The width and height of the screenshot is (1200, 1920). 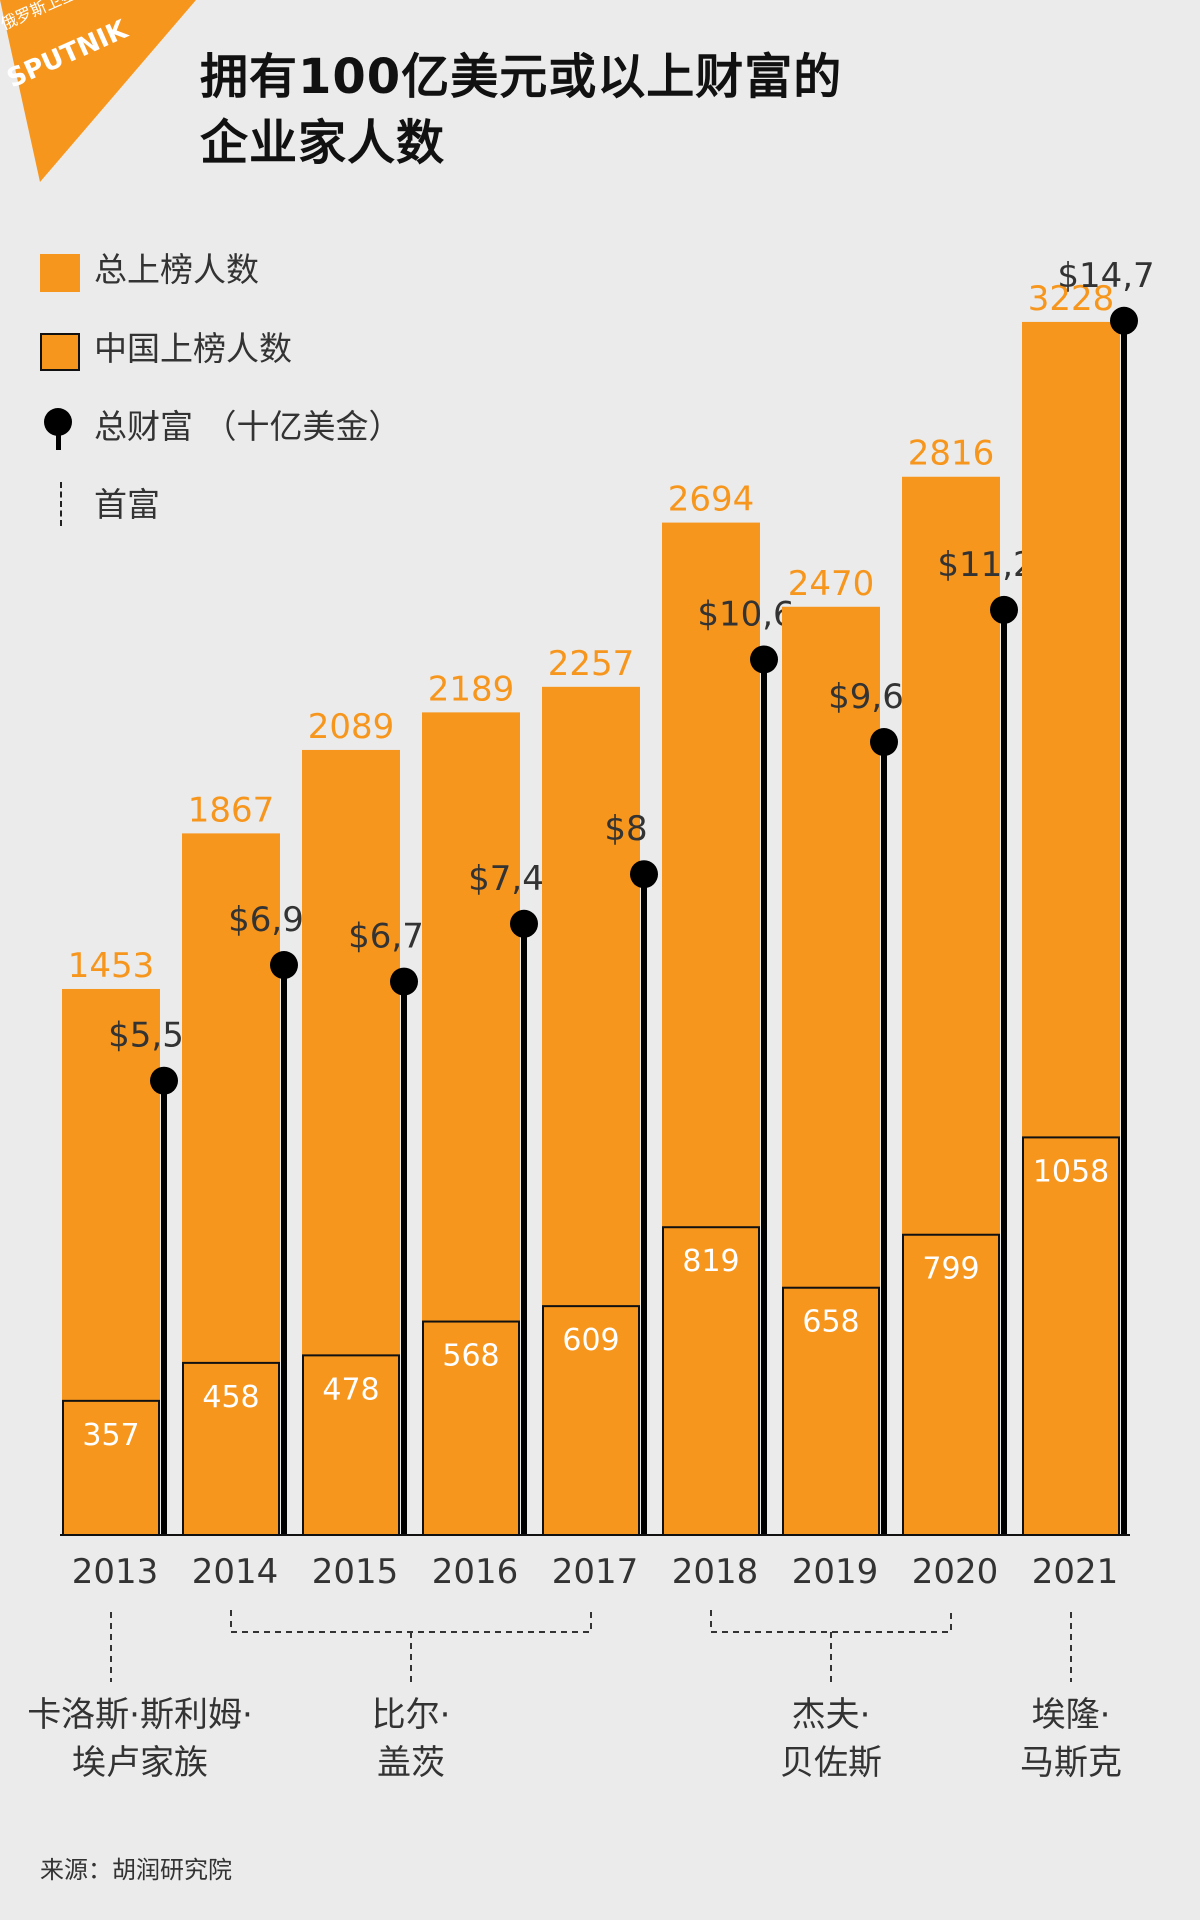 I want to click on label-total-2018: 2694, so click(x=711, y=500).